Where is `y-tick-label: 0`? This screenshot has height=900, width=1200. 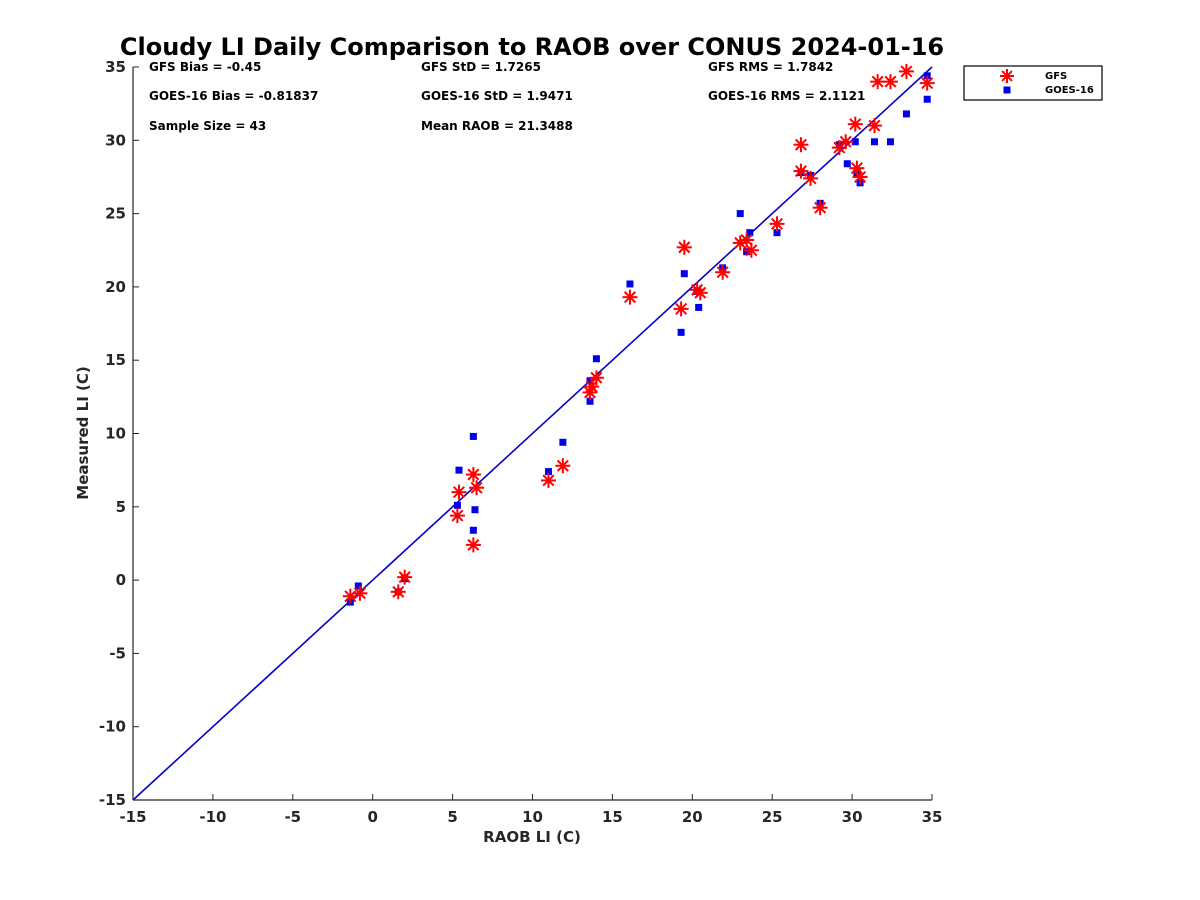
y-tick-label: 0 is located at coordinates (121, 580).